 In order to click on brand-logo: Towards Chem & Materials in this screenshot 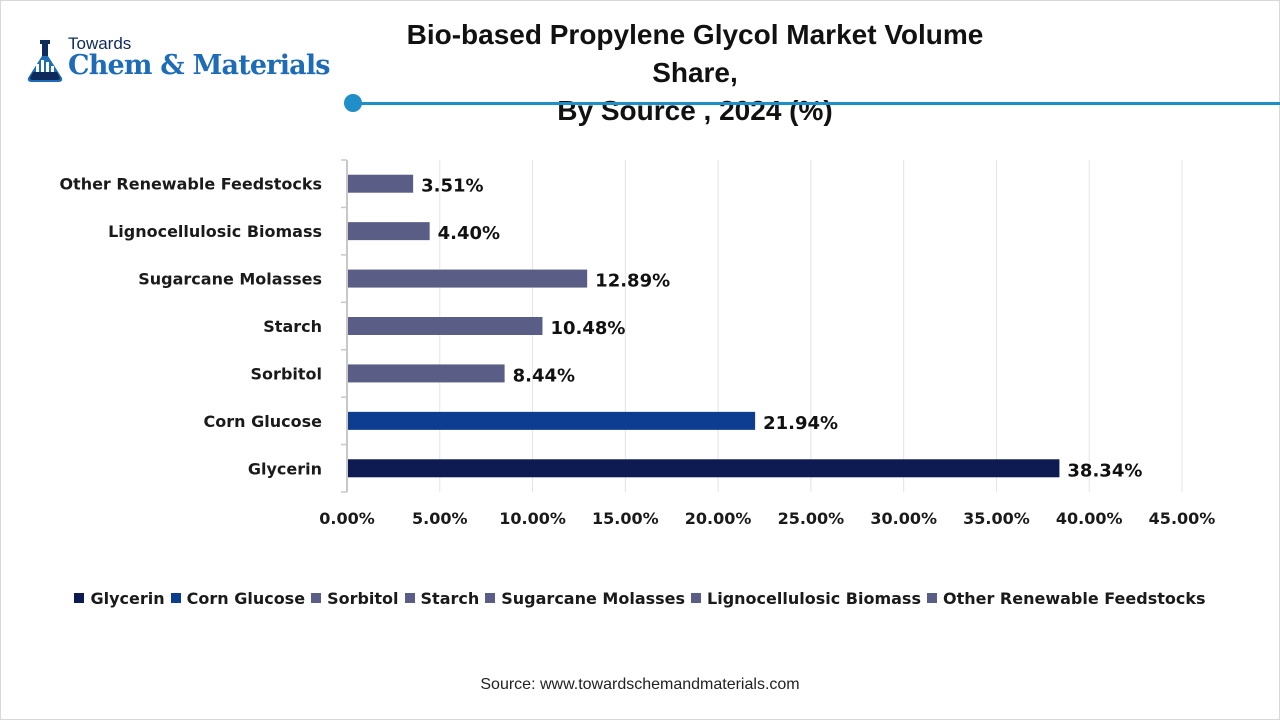, I will do `click(182, 64)`.